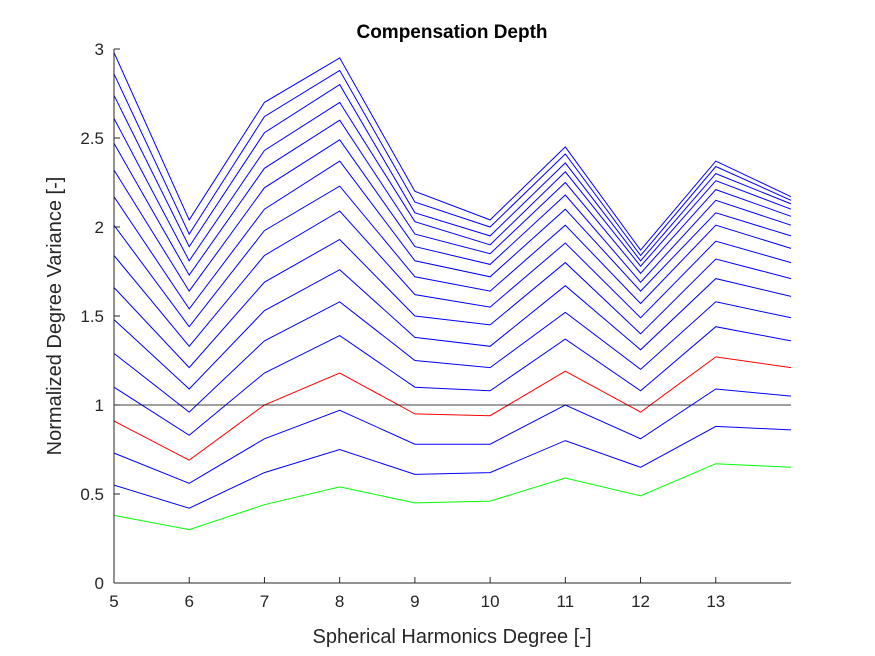 The image size is (875, 656). What do you see at coordinates (414, 601) in the screenshot?
I see `x-tick-label: 9` at bounding box center [414, 601].